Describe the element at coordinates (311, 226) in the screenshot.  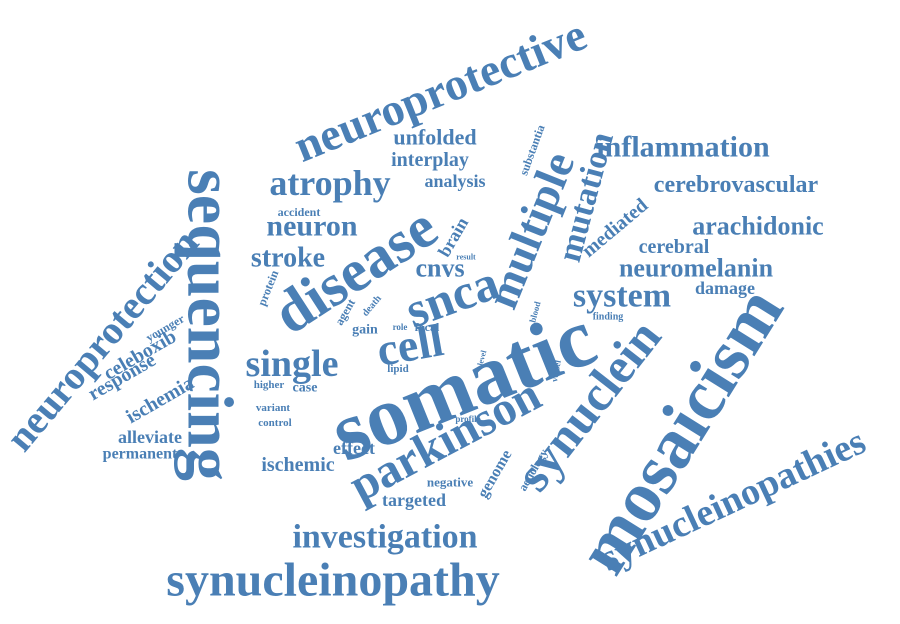
I see `word-neuron: neuron` at that location.